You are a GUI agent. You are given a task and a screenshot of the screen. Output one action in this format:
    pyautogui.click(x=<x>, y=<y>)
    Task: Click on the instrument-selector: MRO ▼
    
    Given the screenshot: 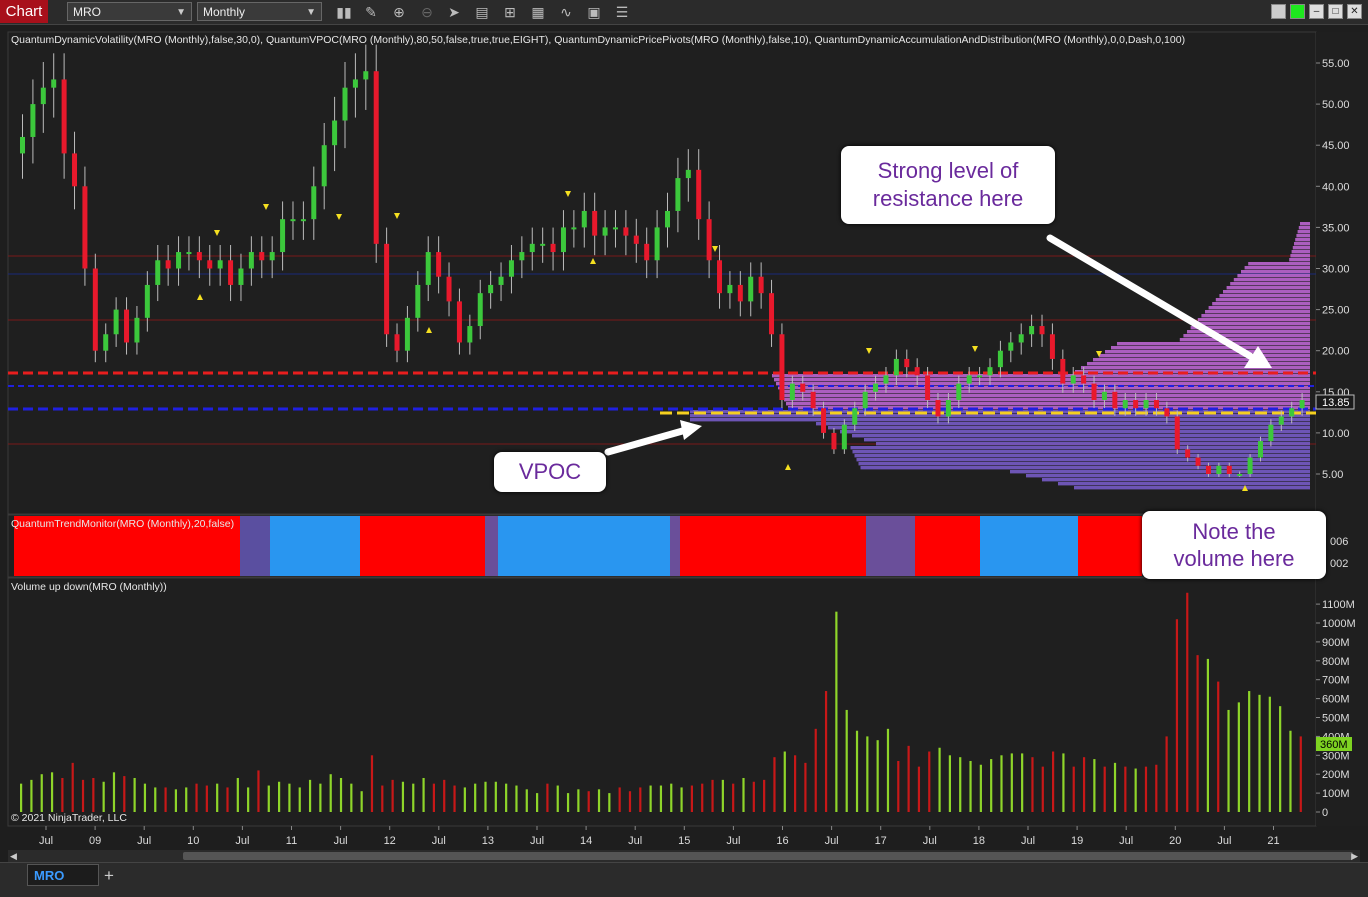 What is the action you would take?
    pyautogui.click(x=129, y=11)
    